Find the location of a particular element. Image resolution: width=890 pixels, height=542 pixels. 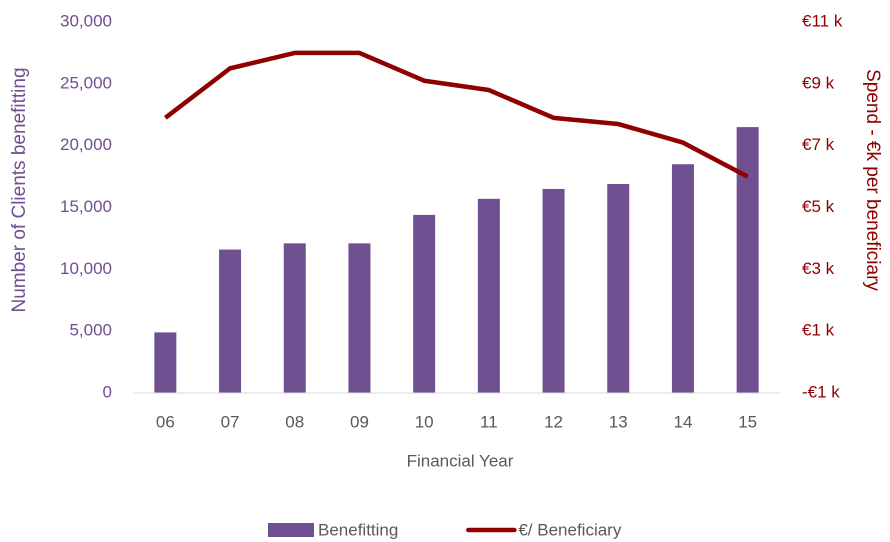

y2-tick-label: -€1 k is located at coordinates (821, 391).